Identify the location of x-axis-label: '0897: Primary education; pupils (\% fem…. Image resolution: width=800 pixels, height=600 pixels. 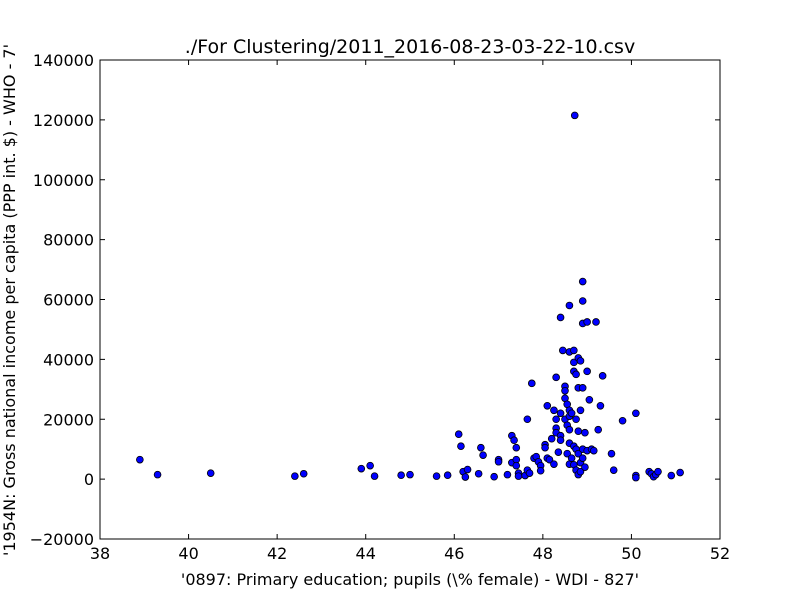
(410, 579).